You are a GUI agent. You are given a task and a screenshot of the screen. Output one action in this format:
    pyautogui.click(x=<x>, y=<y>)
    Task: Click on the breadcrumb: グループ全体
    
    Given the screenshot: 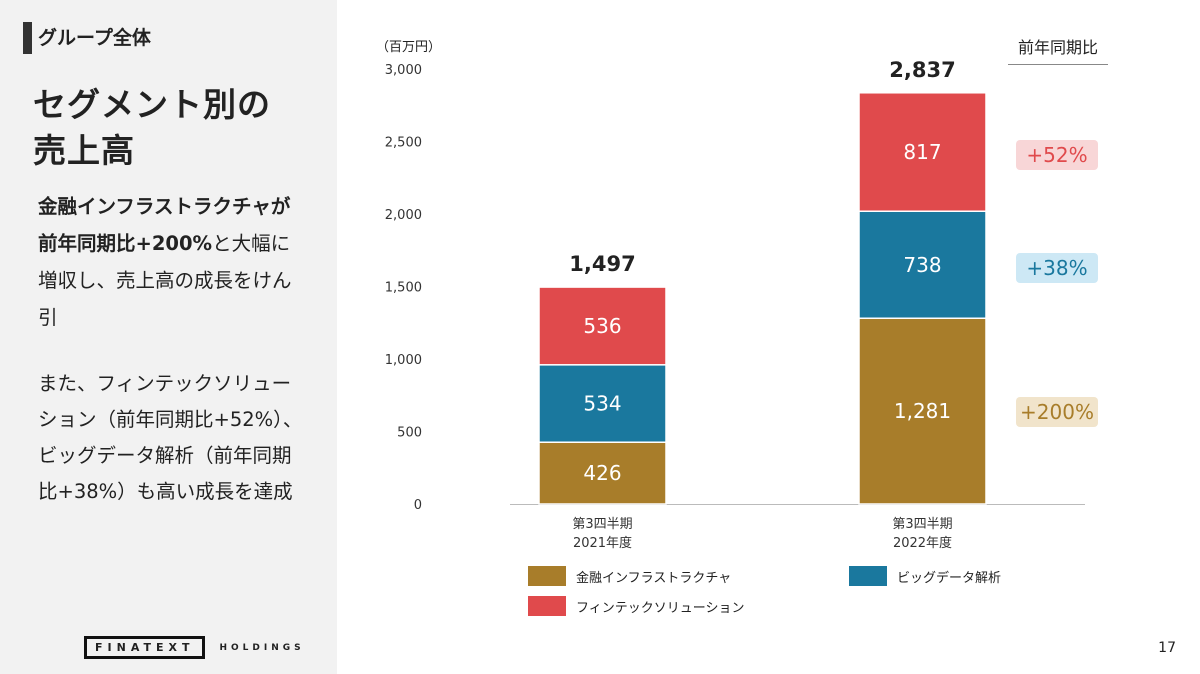 What is the action you would take?
    pyautogui.click(x=87, y=38)
    